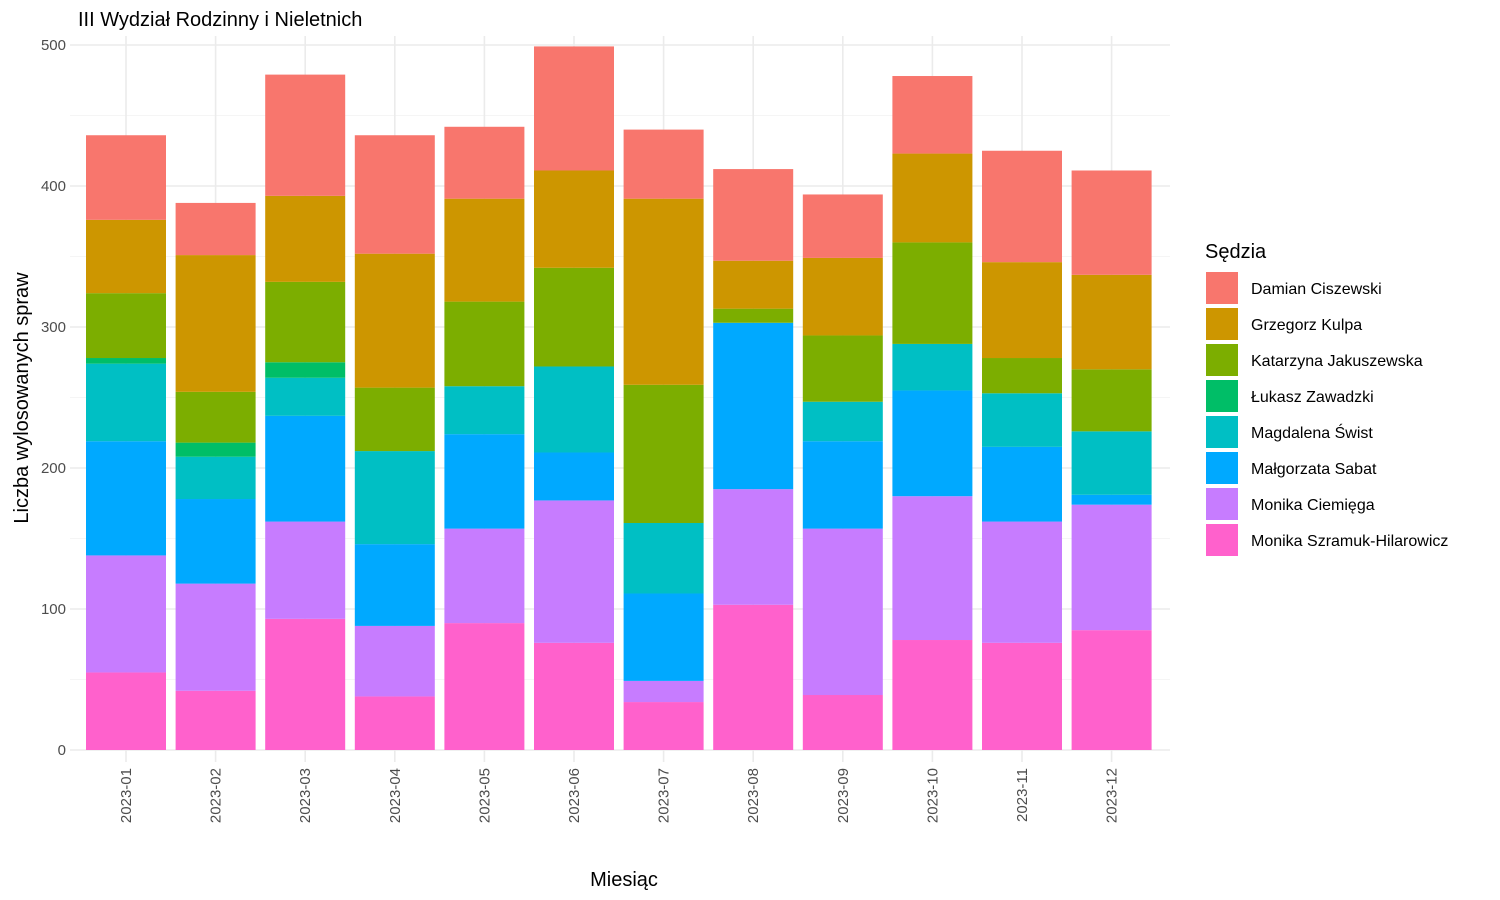  Describe the element at coordinates (62, 750) in the screenshot. I see `y-tick-label-0: 0` at that location.